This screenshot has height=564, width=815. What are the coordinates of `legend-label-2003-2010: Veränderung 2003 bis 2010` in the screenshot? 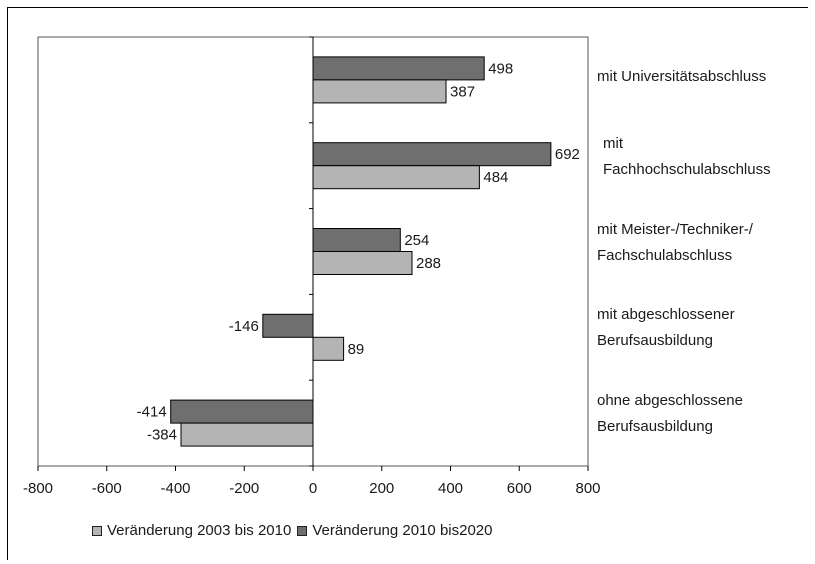 It's located at (199, 530).